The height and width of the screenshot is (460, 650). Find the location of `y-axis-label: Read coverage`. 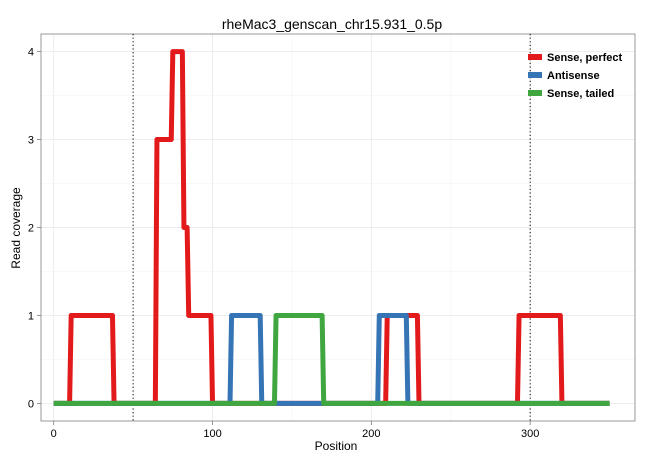

y-axis-label: Read coverage is located at coordinates (16, 228).